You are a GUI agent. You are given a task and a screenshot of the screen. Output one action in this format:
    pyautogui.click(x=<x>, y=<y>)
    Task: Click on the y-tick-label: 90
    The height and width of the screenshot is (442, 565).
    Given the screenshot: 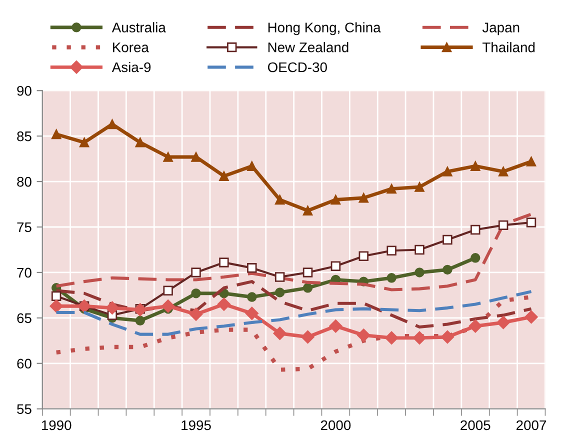 What is the action you would take?
    pyautogui.click(x=24, y=91)
    